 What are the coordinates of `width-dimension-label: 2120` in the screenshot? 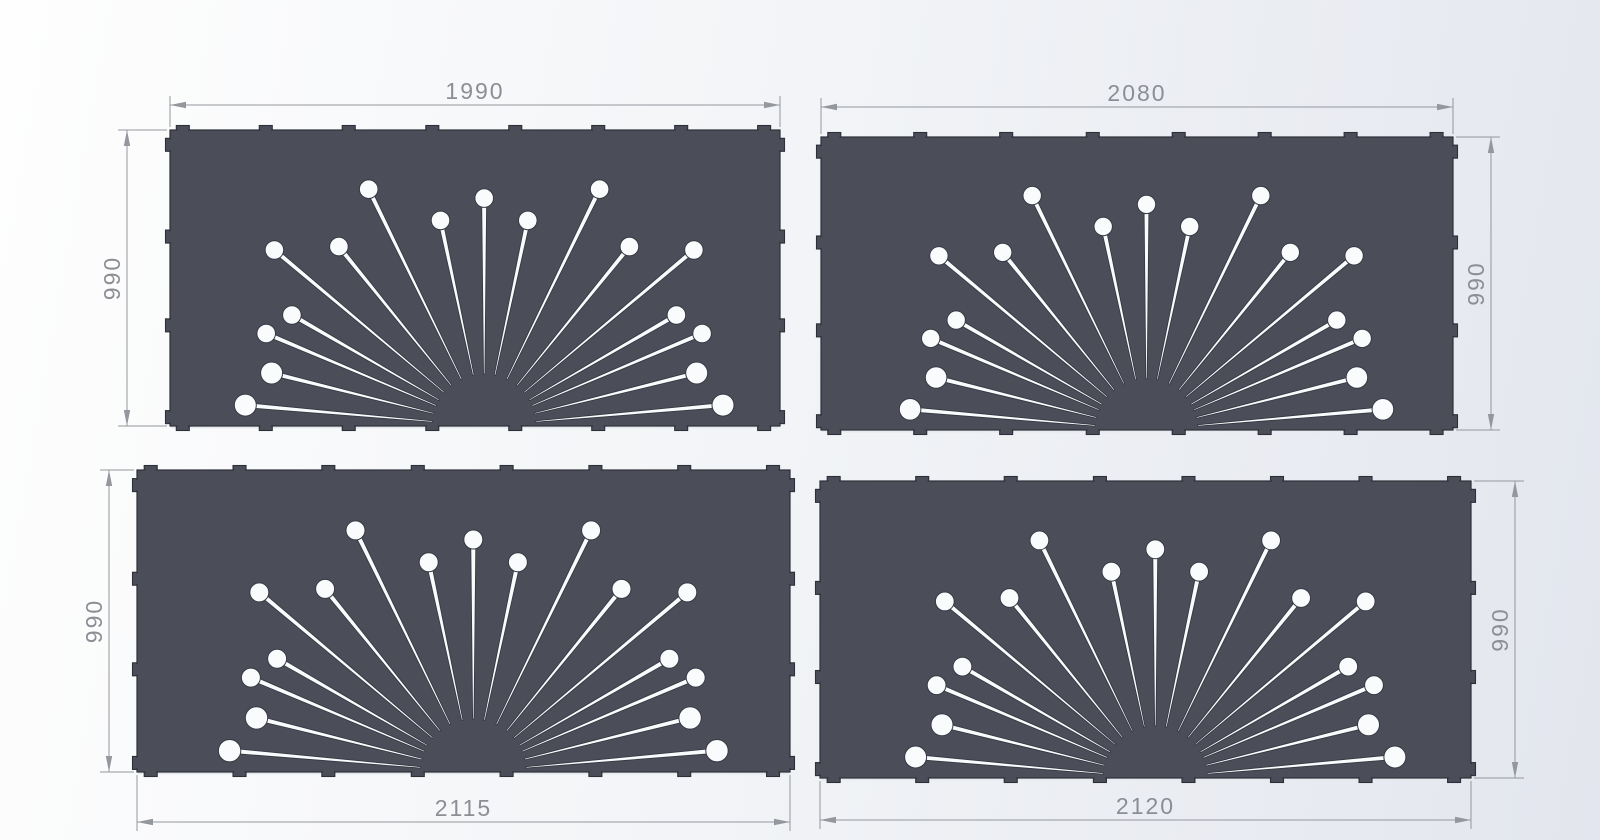 It's located at (1145, 806).